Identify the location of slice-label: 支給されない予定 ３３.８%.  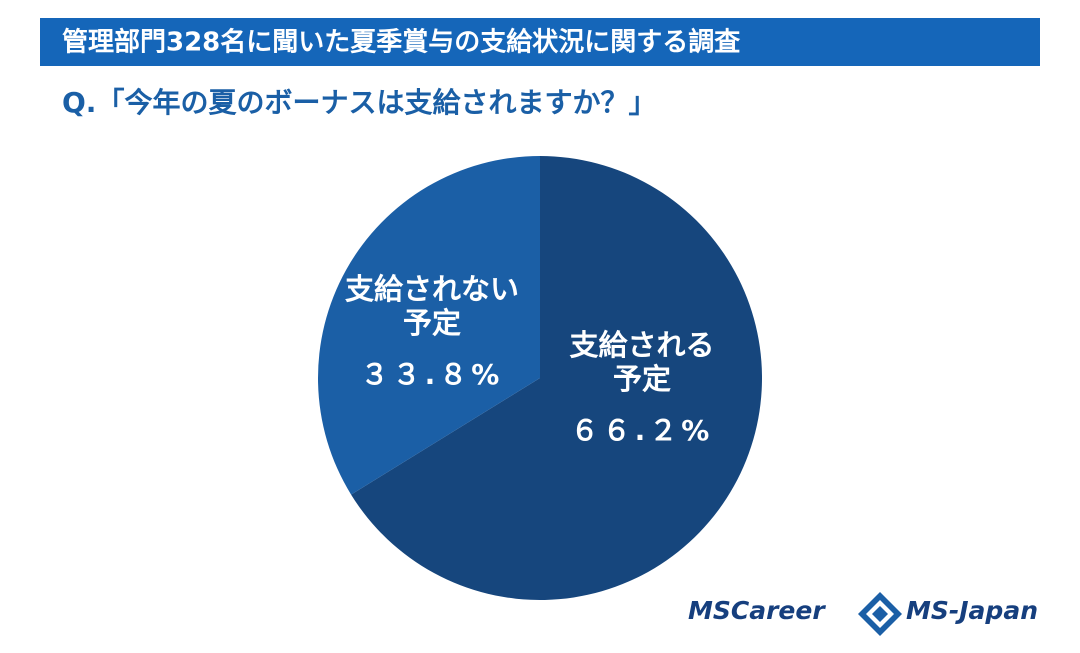
(432, 332).